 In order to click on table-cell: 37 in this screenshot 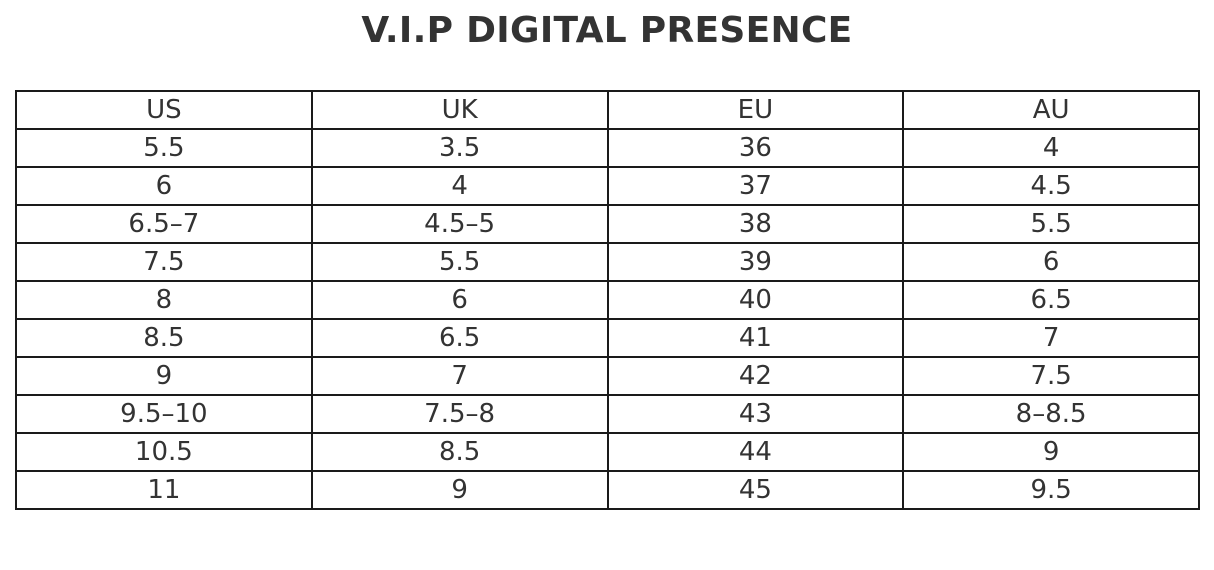, I will do `click(755, 186)`.